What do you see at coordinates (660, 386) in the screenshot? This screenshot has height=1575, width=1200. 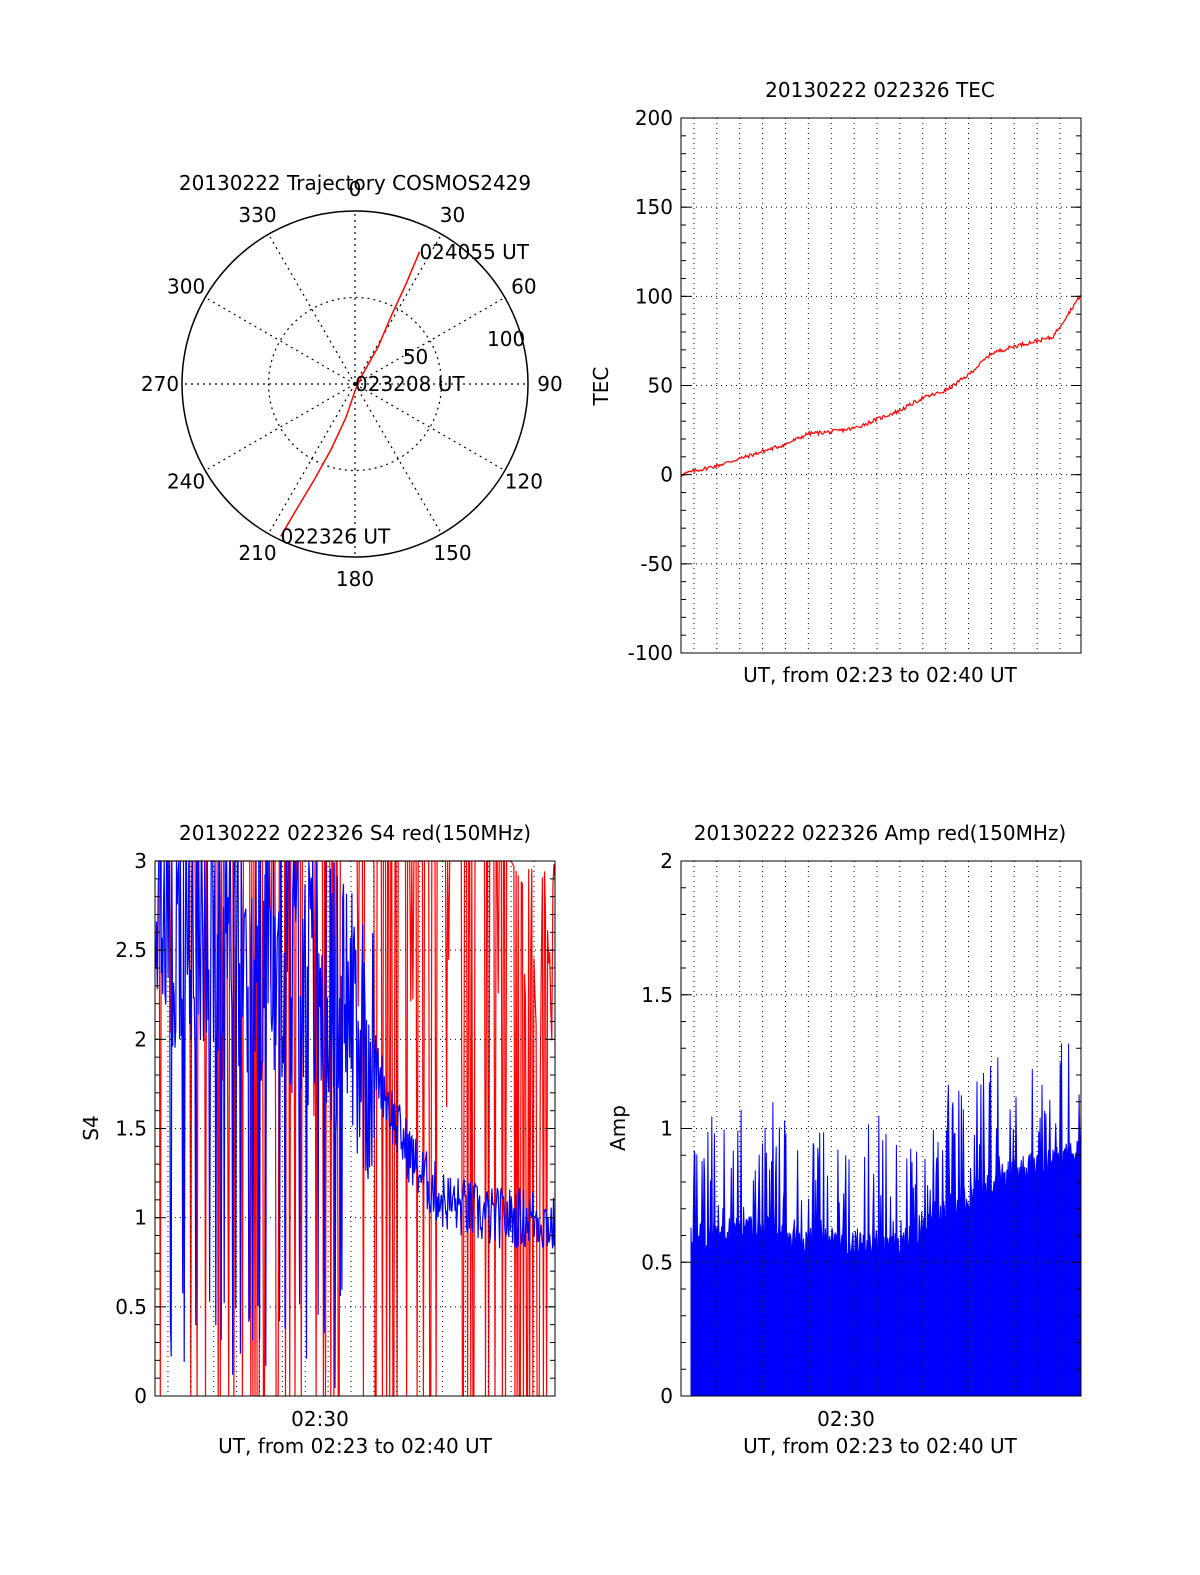 I see `y-tick-label: 50` at bounding box center [660, 386].